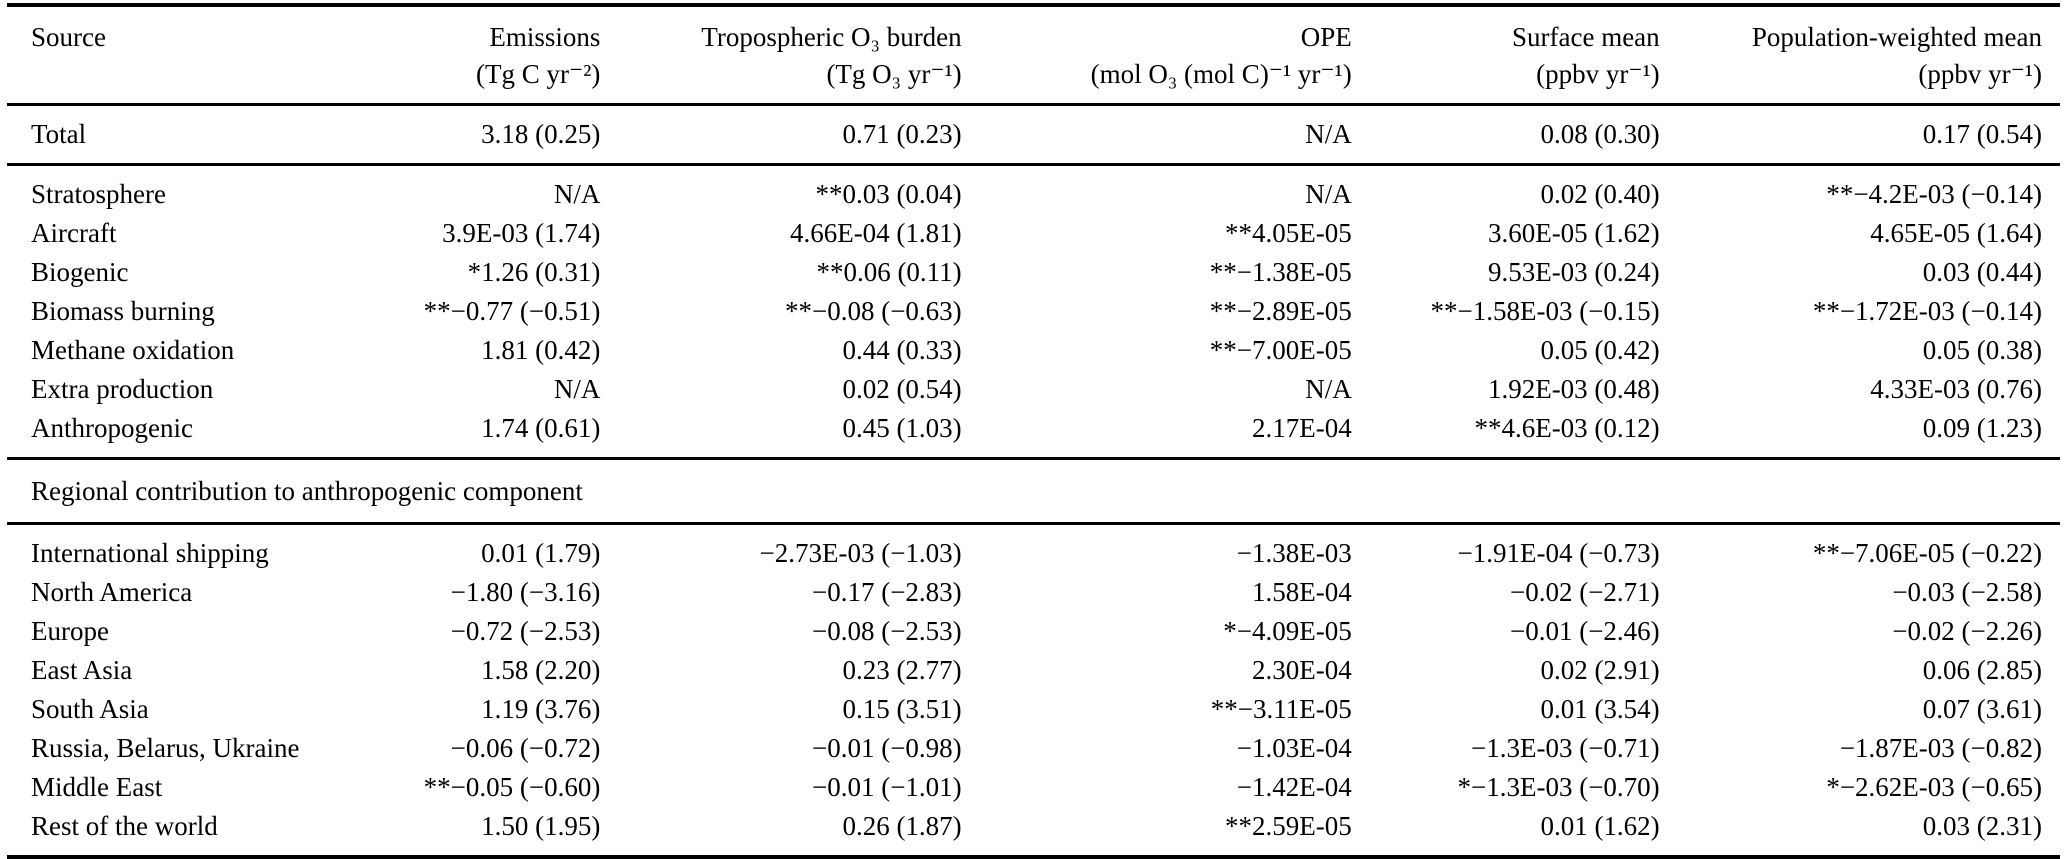 The image size is (2067, 859). What do you see at coordinates (1573, 389) in the screenshot?
I see `value-cell: 1.92E-03 (0.48)` at bounding box center [1573, 389].